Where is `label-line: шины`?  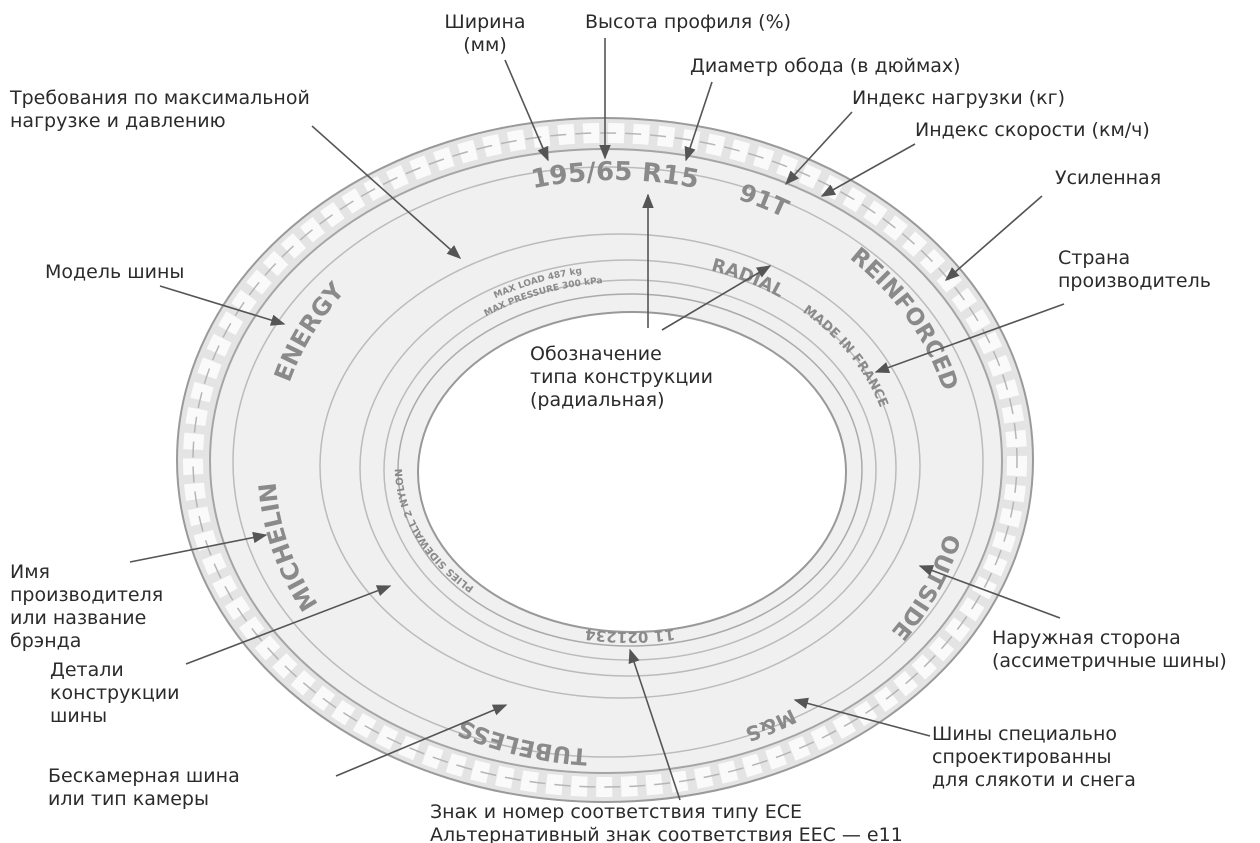 label-line: шины is located at coordinates (78, 716).